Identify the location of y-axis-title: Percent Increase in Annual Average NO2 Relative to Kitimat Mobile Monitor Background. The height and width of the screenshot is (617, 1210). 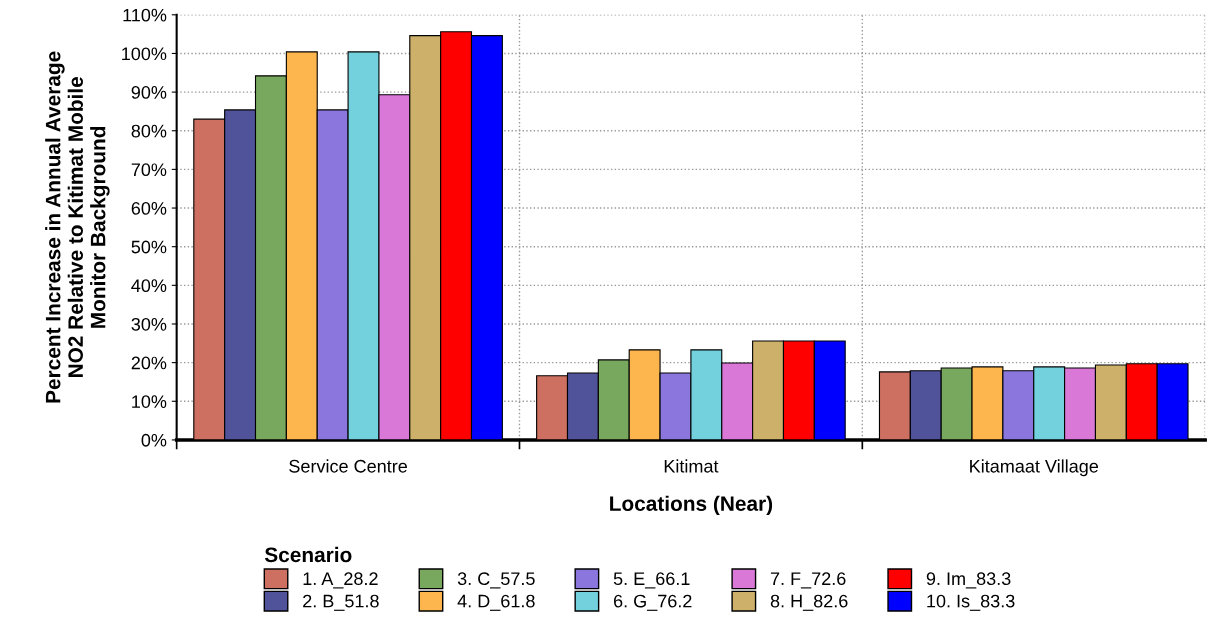
(77, 227).